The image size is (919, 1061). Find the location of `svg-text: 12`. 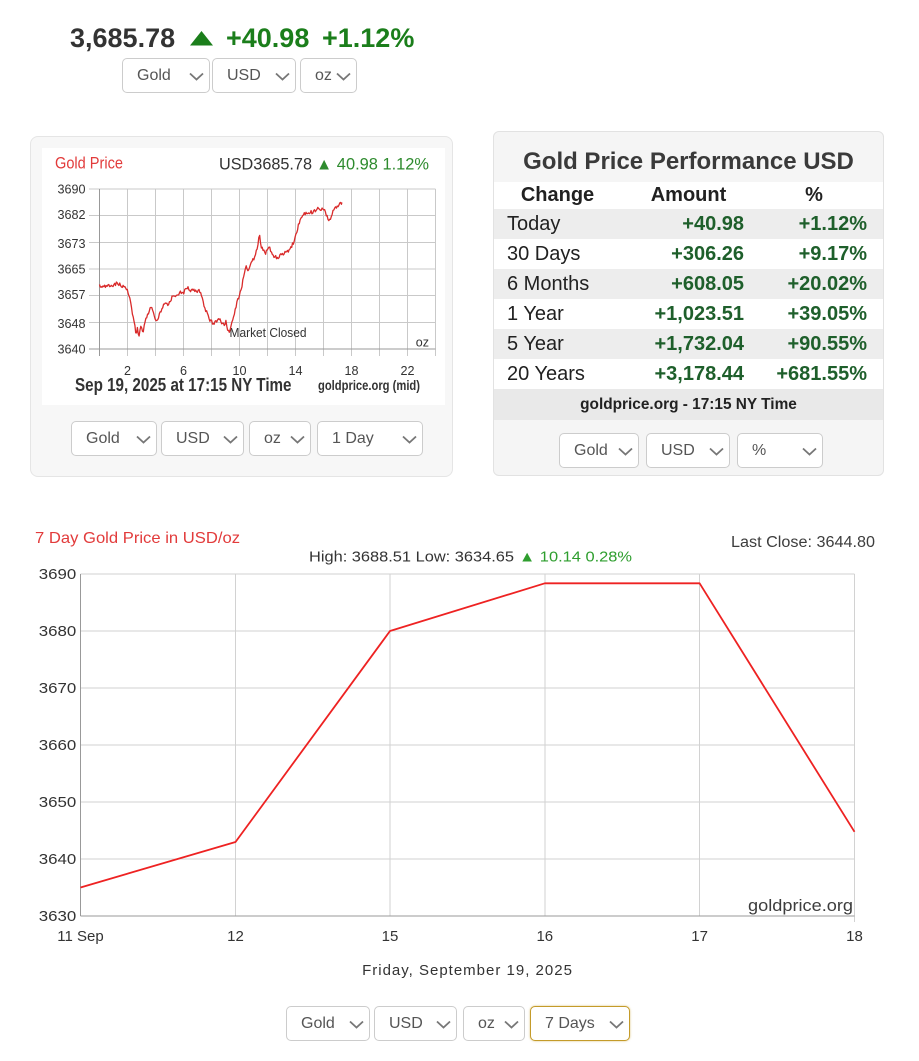

svg-text: 12 is located at coordinates (235, 936).